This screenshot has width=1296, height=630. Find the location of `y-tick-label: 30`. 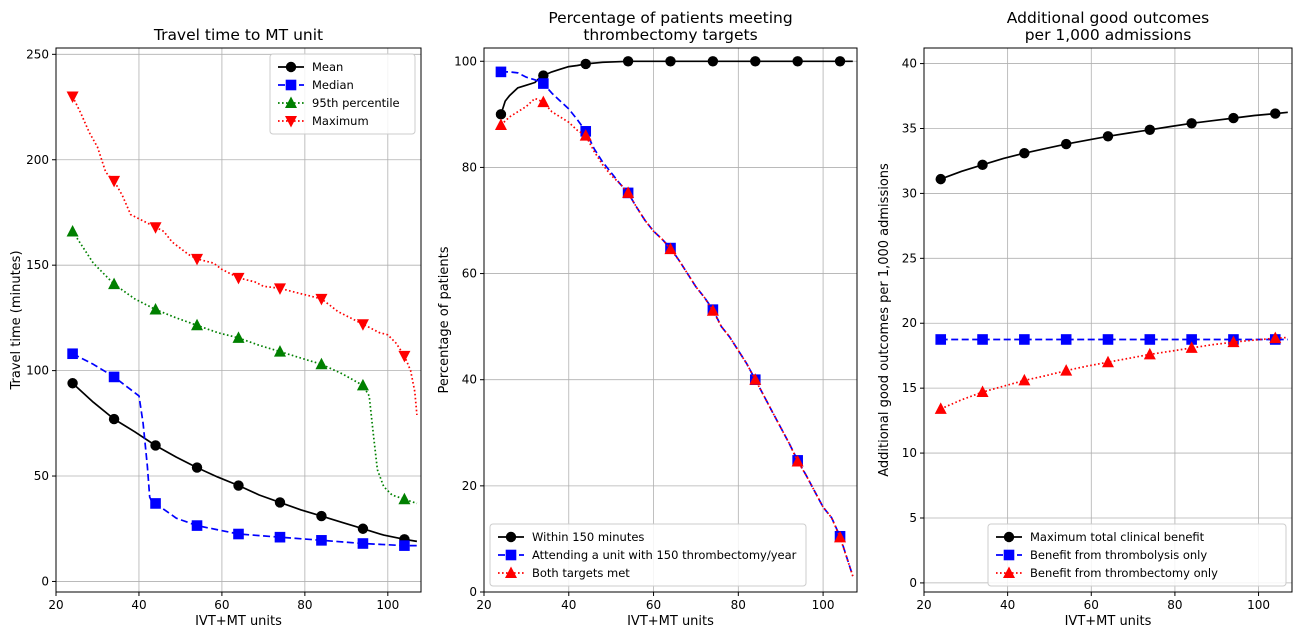

y-tick-label: 30 is located at coordinates (909, 193).